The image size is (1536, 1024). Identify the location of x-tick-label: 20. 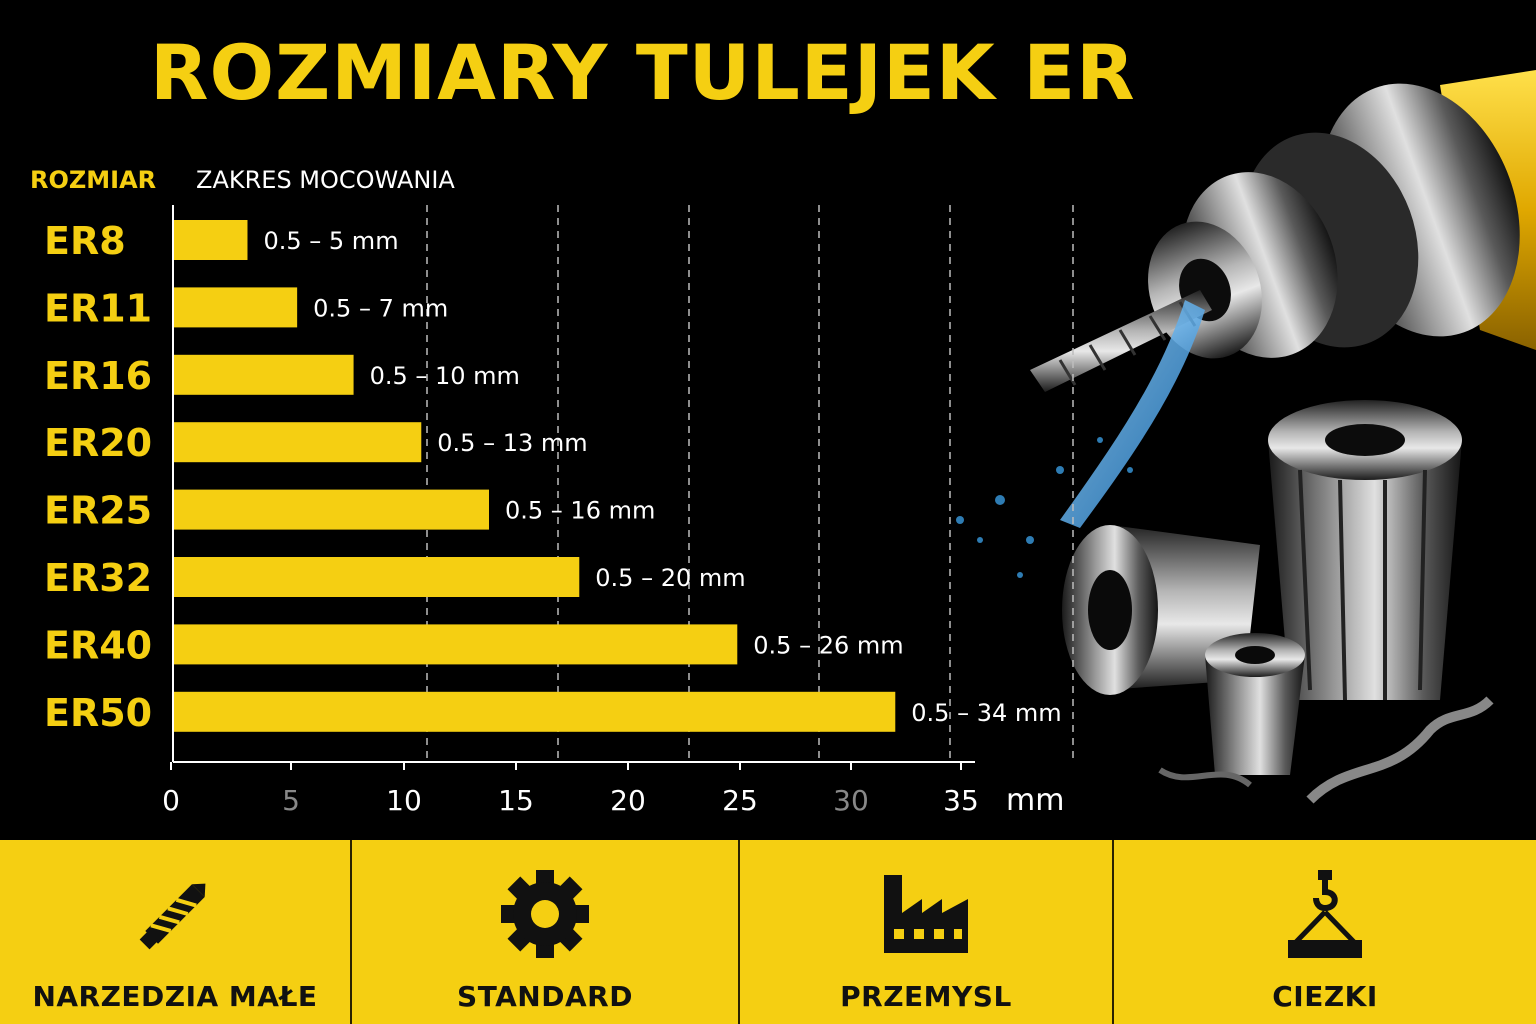
(628, 800).